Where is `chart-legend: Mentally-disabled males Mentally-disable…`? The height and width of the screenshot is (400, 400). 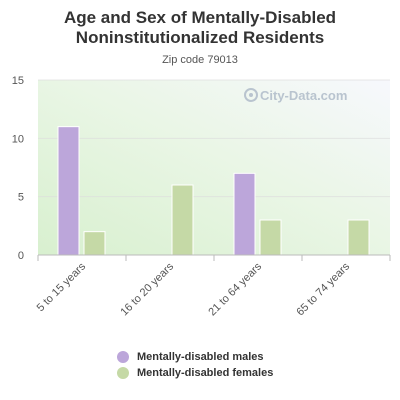 chart-legend: Mentally-disabled males Mentally-disable… is located at coordinates (195, 365).